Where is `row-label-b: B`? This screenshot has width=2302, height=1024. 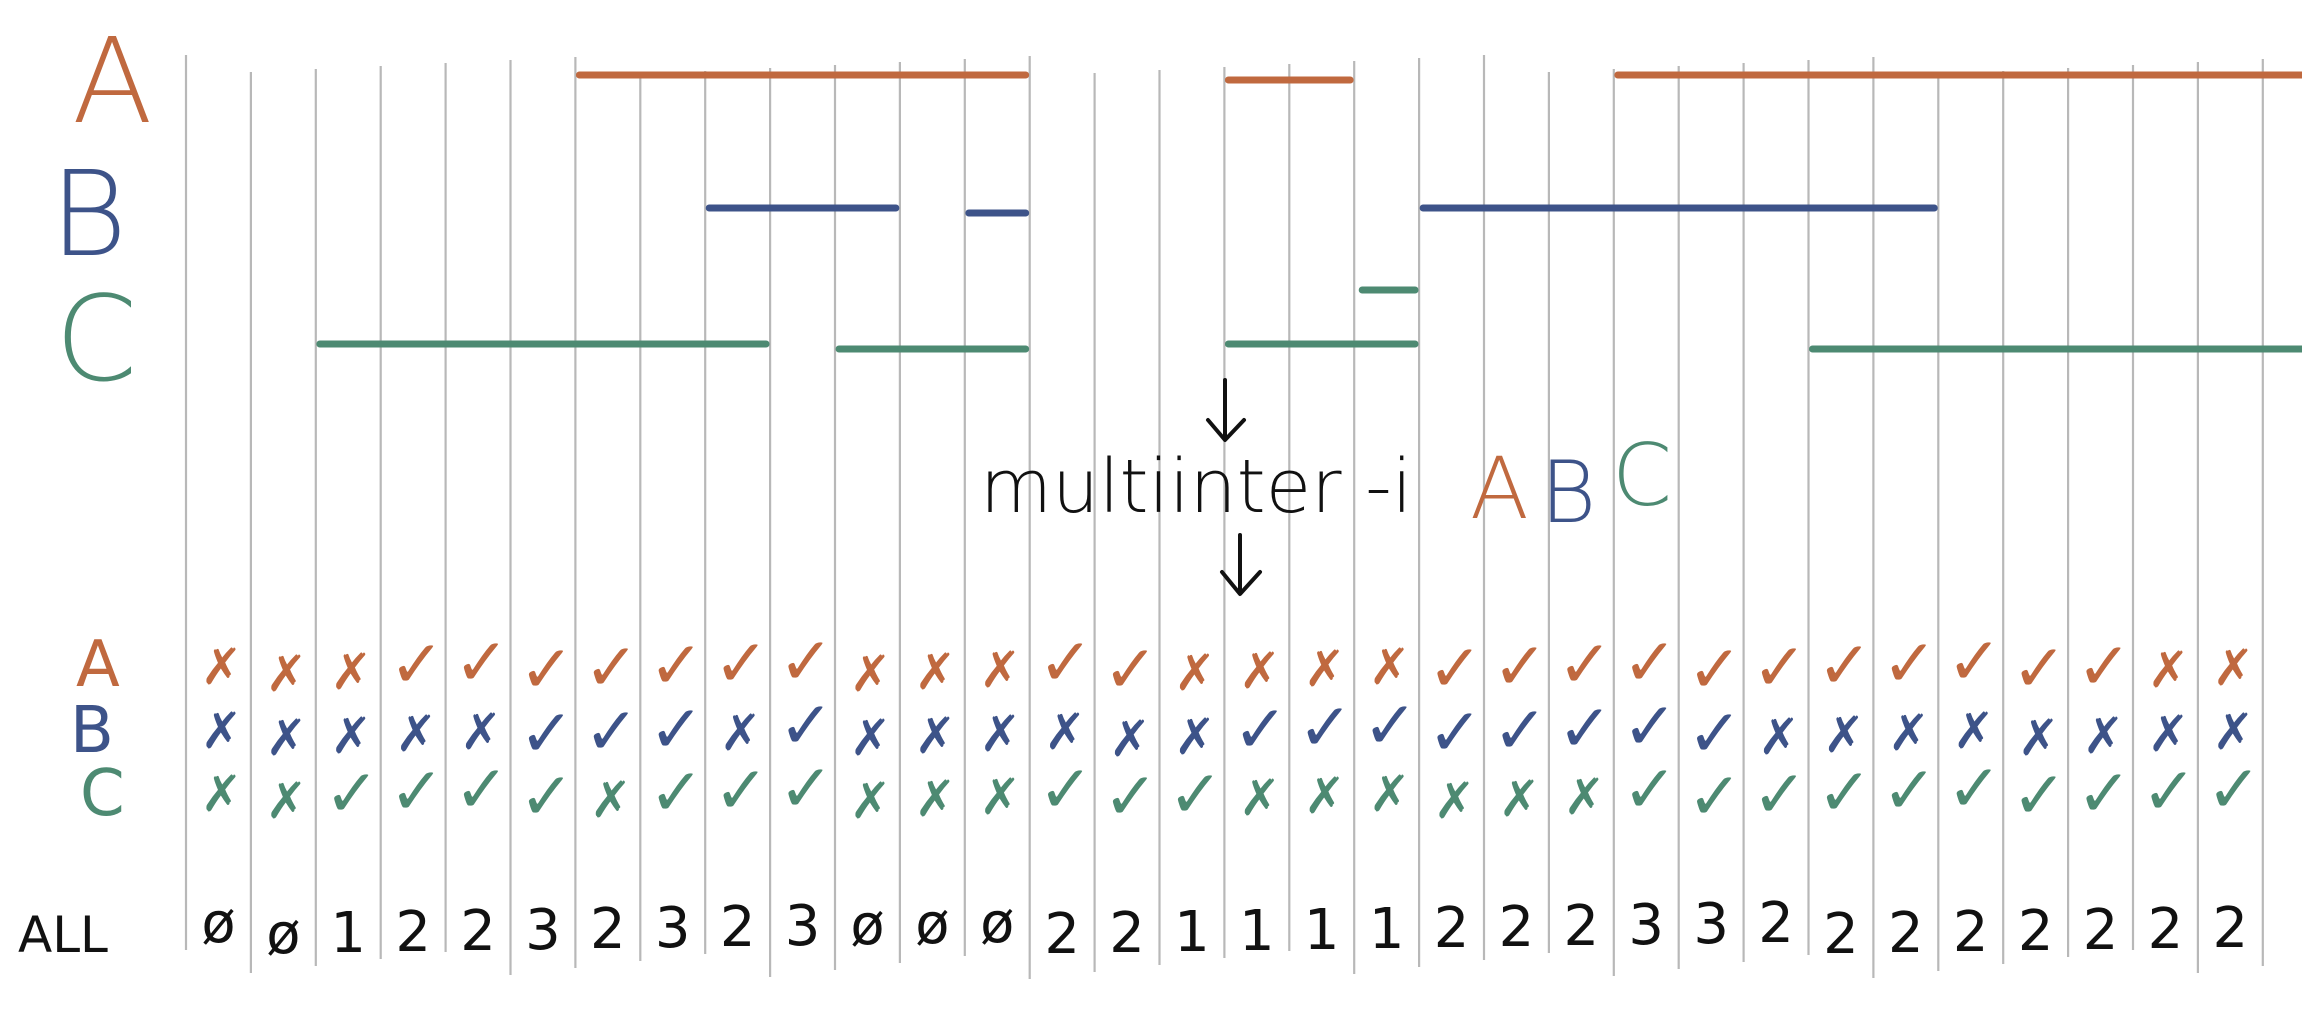 row-label-b: B is located at coordinates (92, 731).